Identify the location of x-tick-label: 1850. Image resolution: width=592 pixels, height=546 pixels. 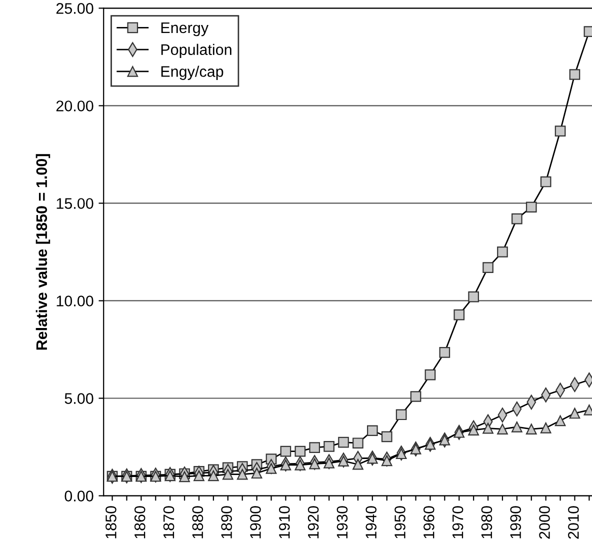
(111, 522).